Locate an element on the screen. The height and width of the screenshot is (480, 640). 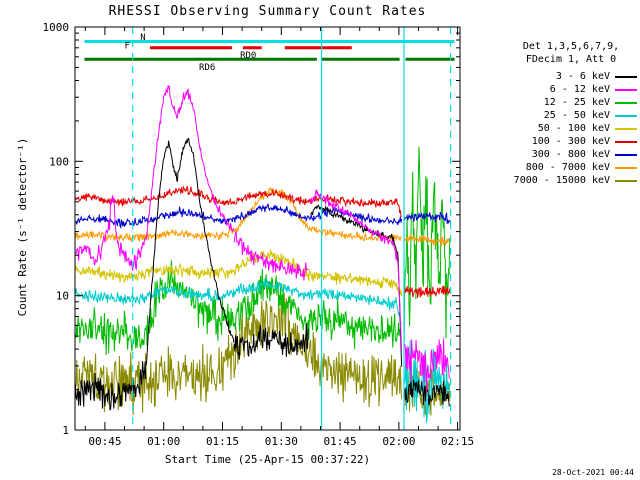
x-tick-label: 02:15 is located at coordinates (457, 441).